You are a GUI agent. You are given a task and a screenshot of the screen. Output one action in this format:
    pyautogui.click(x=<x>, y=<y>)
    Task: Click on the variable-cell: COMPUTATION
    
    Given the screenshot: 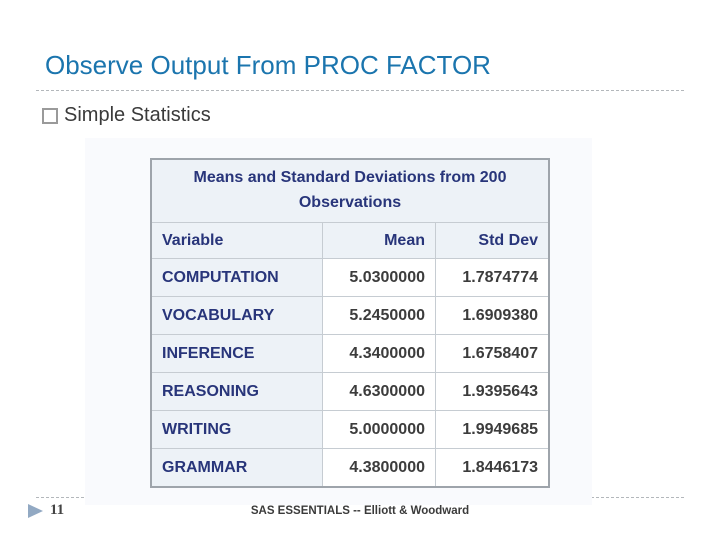 What is the action you would take?
    pyautogui.click(x=236, y=277)
    